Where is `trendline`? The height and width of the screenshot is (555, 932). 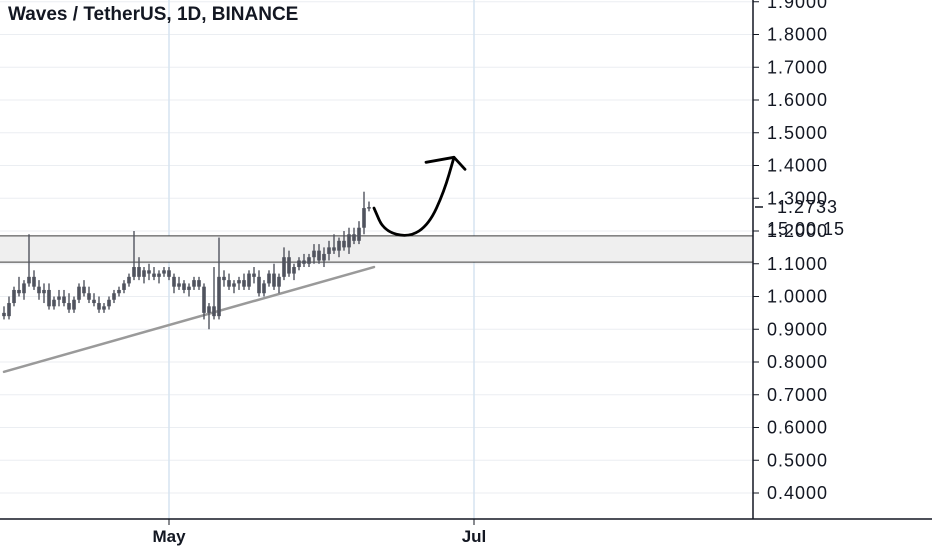
trendline is located at coordinates (189, 319).